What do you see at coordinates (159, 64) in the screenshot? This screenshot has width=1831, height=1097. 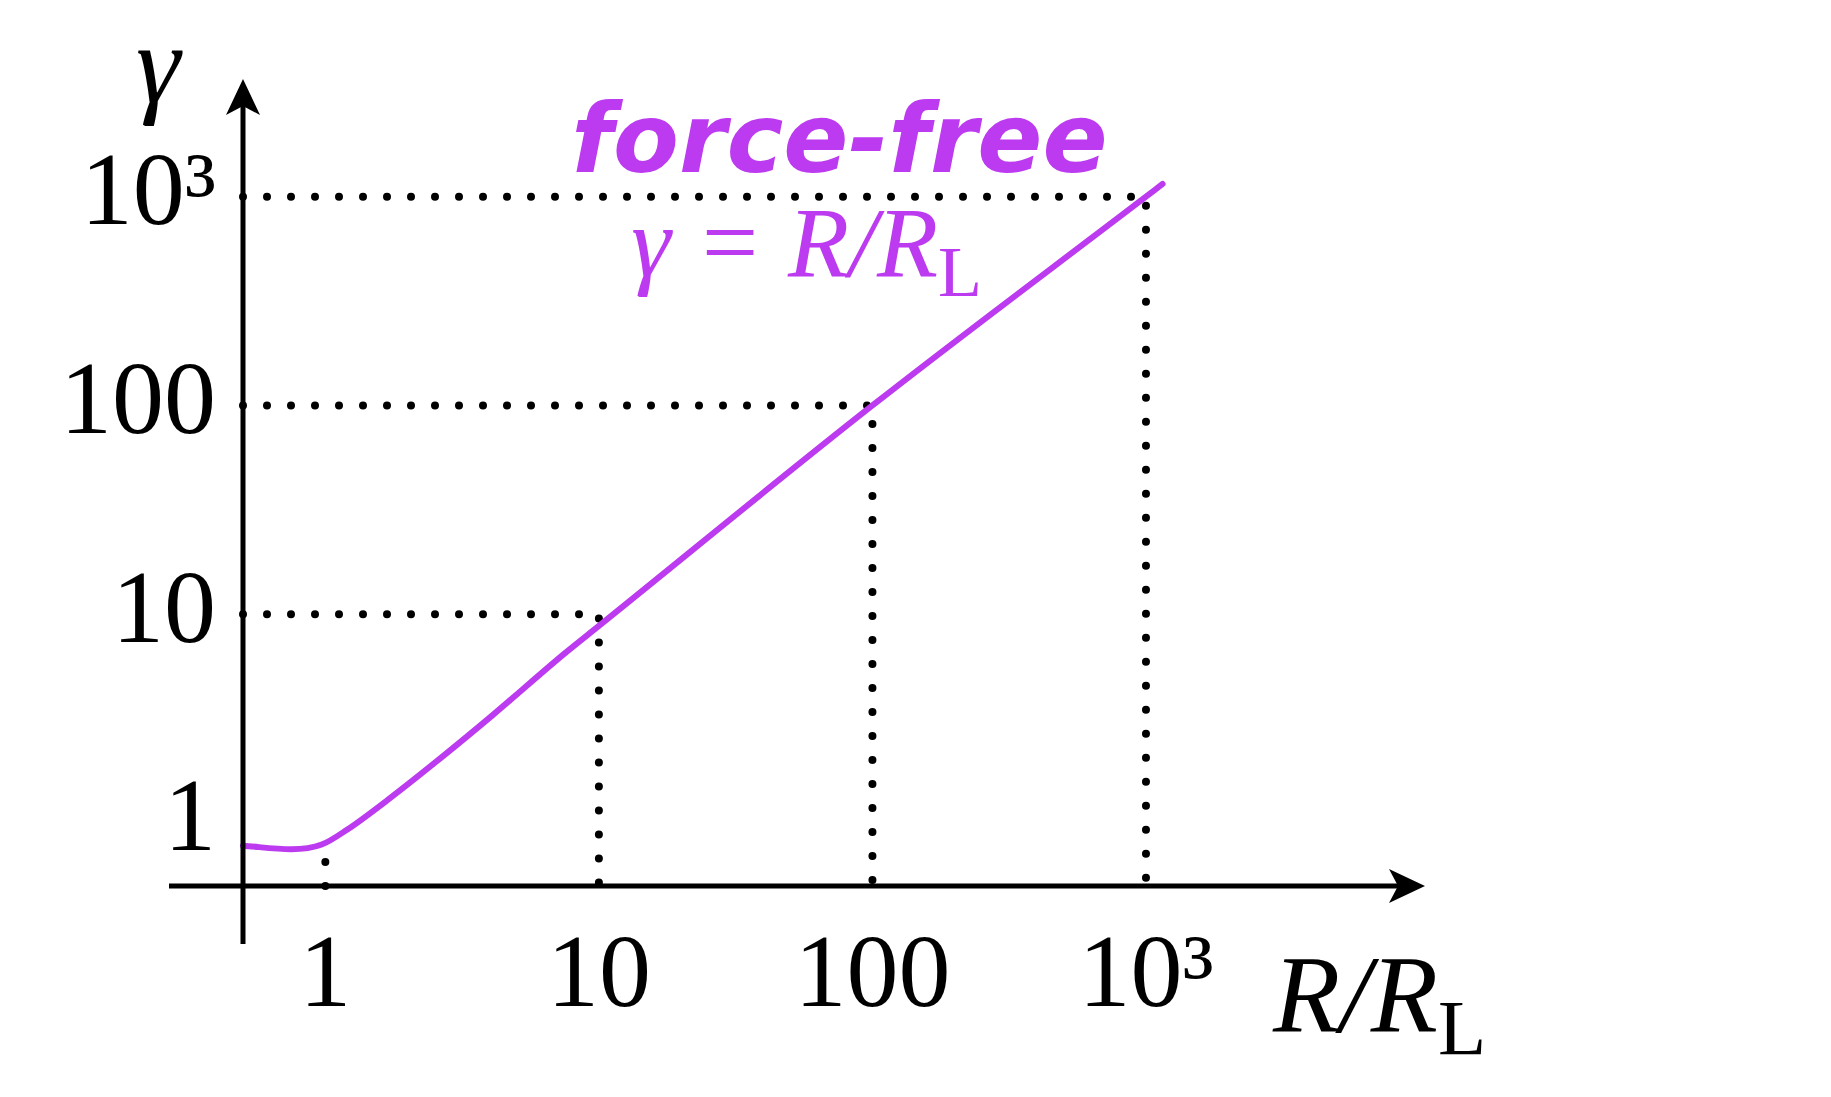 I see `y-axis-title: γ` at bounding box center [159, 64].